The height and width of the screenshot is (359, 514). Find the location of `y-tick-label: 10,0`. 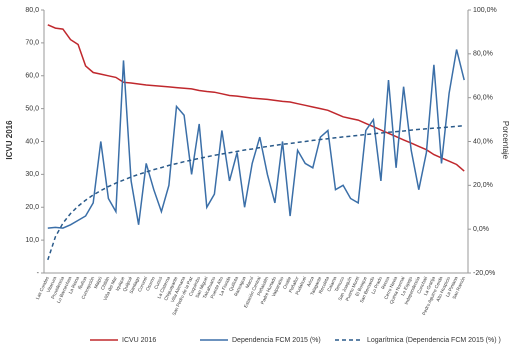

y-tick-label: 10,0 is located at coordinates (32, 240).